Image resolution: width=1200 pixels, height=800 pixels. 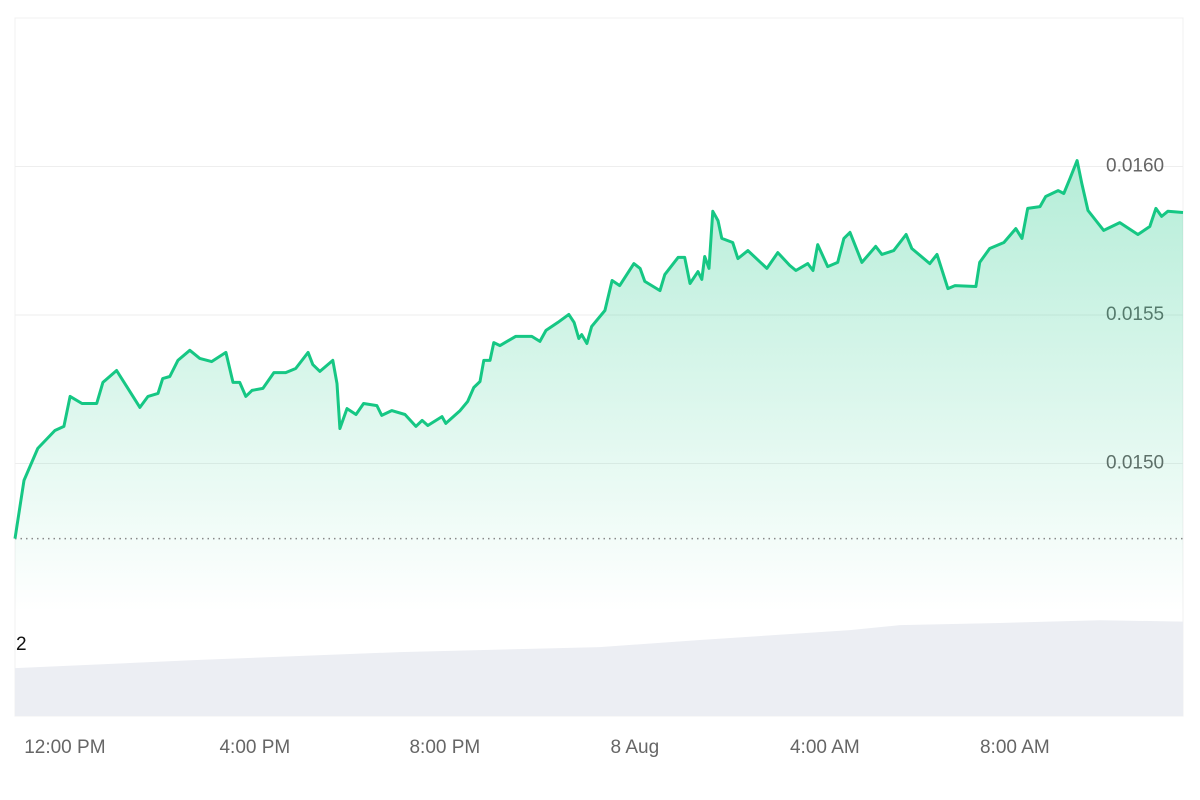 I want to click on x-tick-label: 4:00 PM, so click(x=254, y=747).